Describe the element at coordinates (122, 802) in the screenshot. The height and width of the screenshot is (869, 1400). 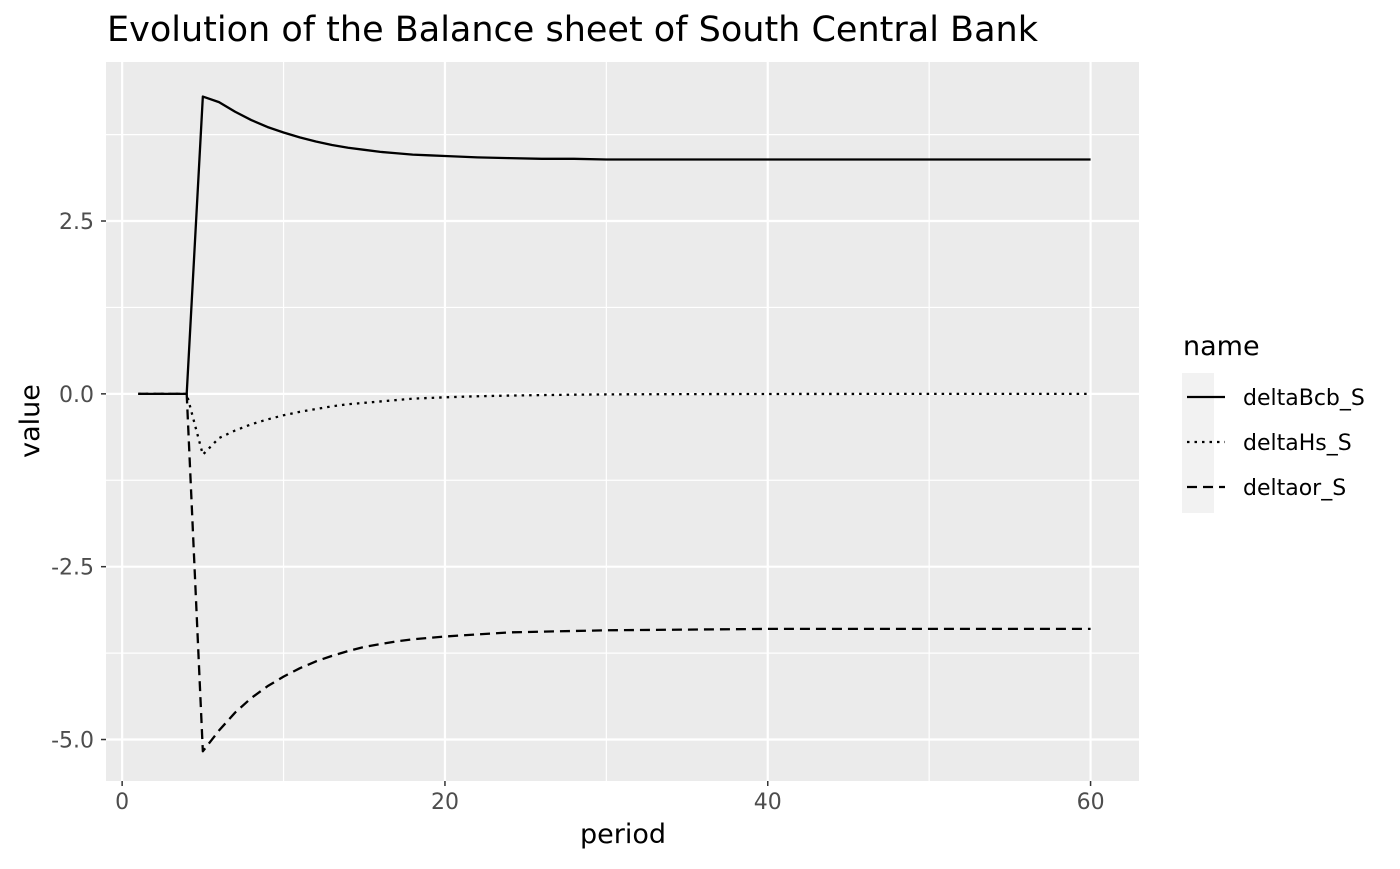
I see `x-tick-label-0: 0` at that location.